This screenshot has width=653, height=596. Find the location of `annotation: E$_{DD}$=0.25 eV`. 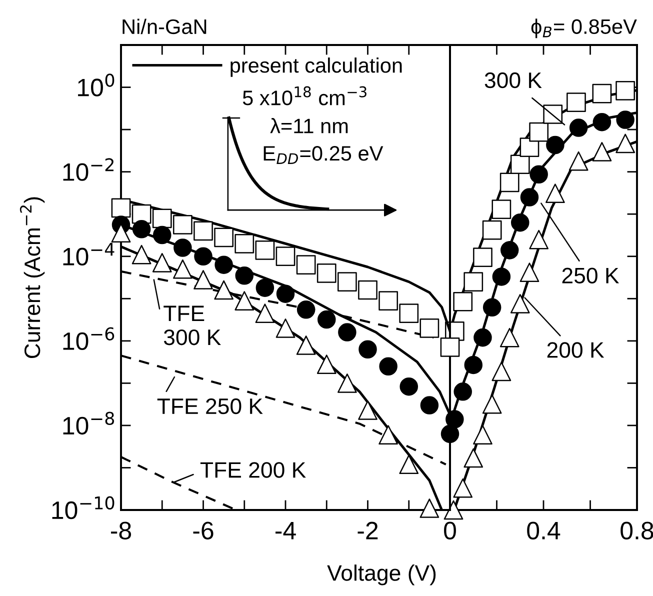

annotation: E$_{DD}$=0.25 eV is located at coordinates (324, 155).